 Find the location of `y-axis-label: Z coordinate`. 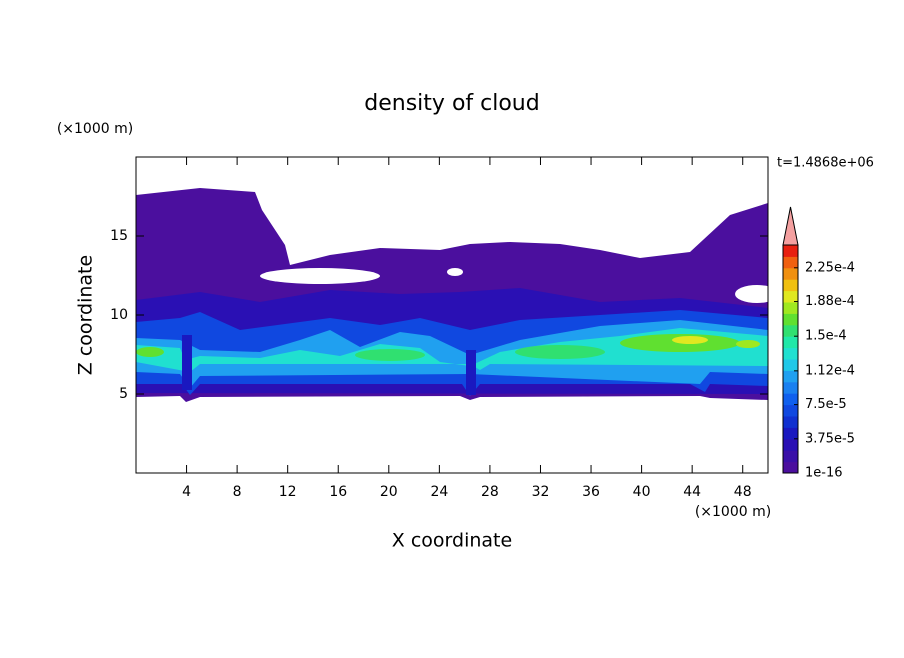

y-axis-label: Z coordinate is located at coordinates (86, 315).